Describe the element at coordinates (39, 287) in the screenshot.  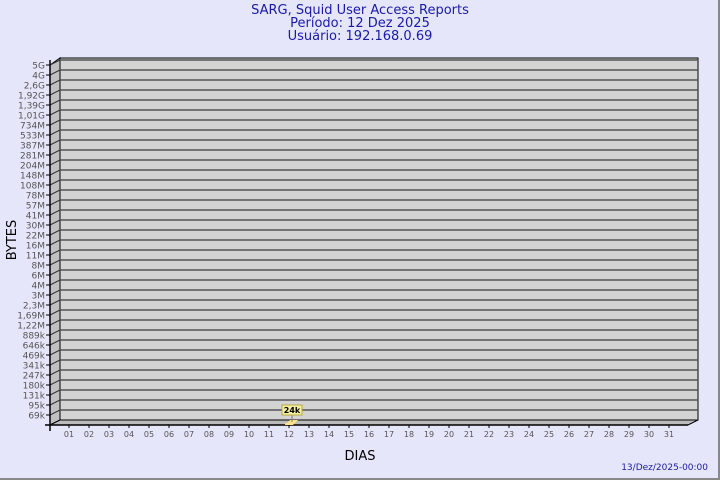
I see `y-tick-label: 4M` at that location.